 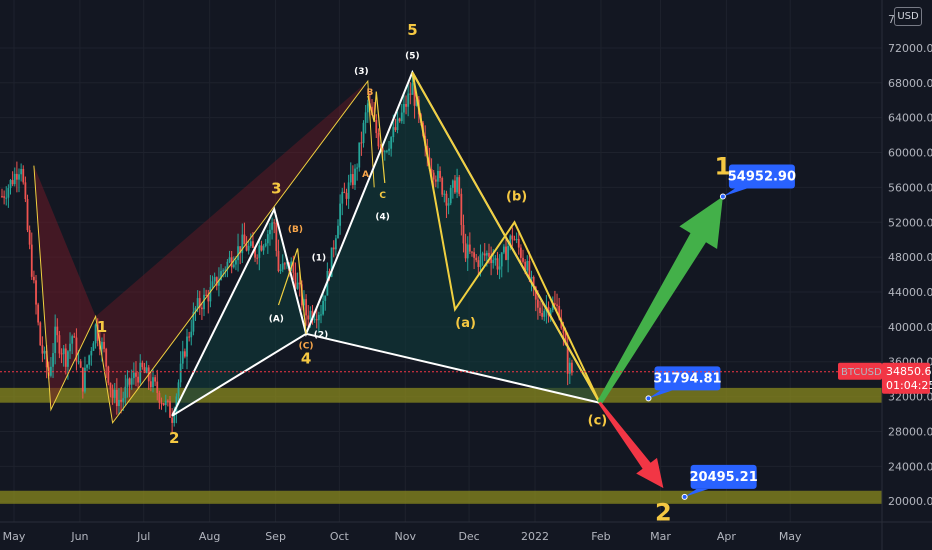 I want to click on bullish-projection-arrow, so click(x=660, y=300).